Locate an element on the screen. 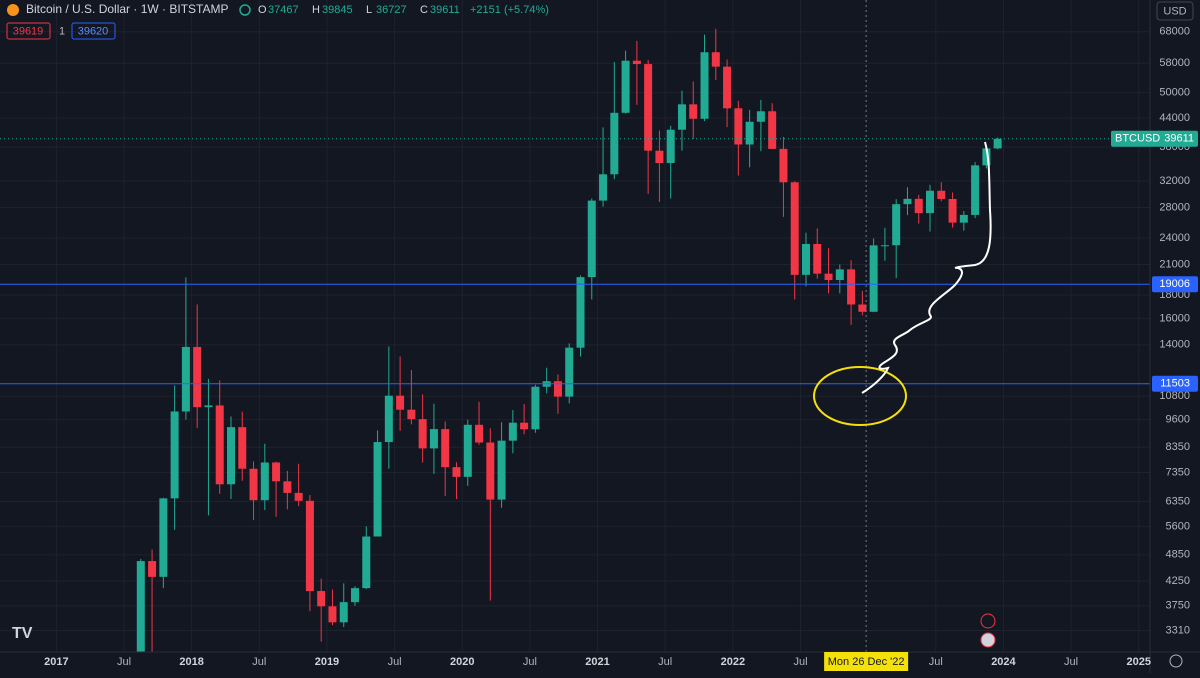  ask-box is located at coordinates (93, 31).